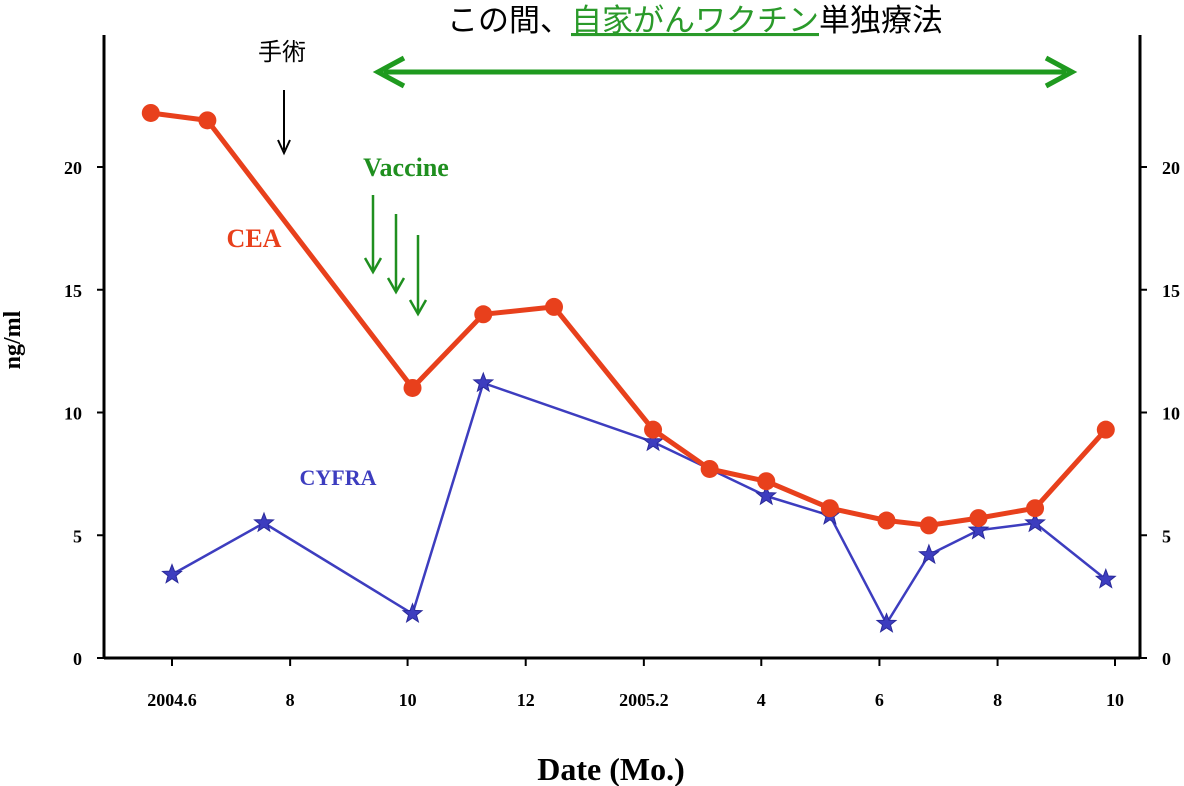 This screenshot has height=786, width=1184. I want to click on x-tick-label: 12, so click(526, 700).